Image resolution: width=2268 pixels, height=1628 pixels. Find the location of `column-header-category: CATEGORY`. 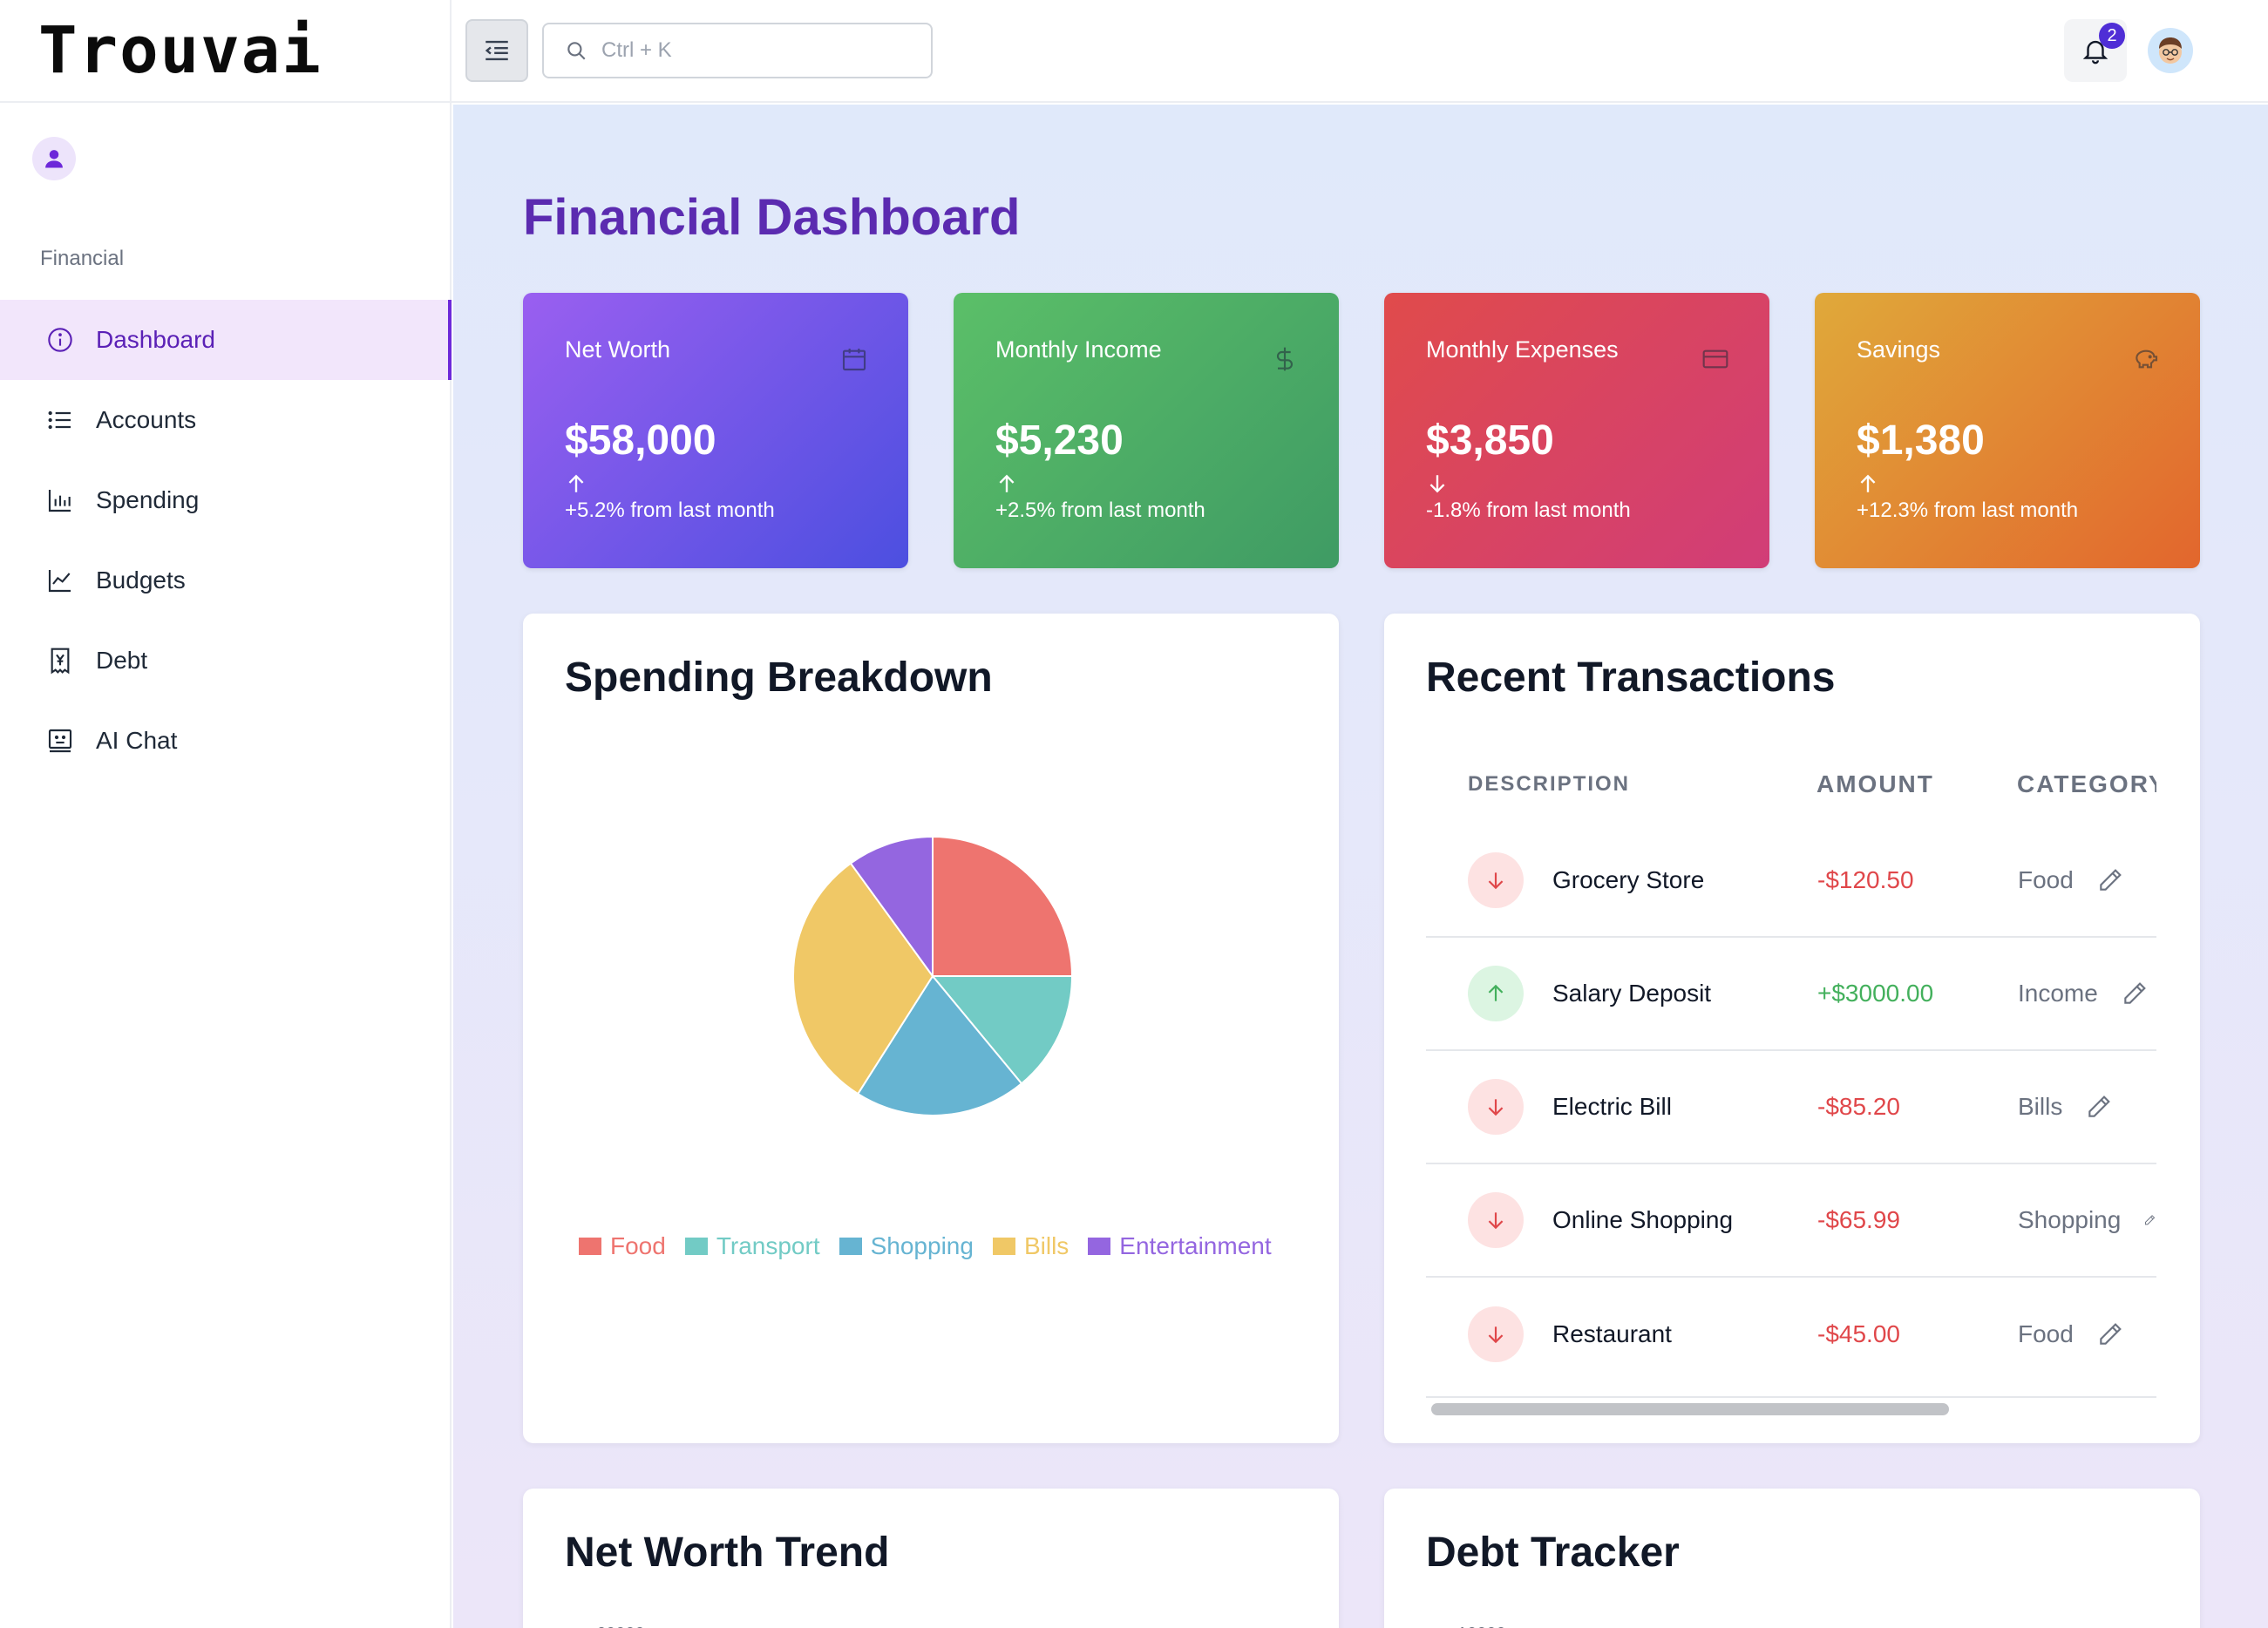

column-header-category: CATEGORY is located at coordinates (2086, 784).